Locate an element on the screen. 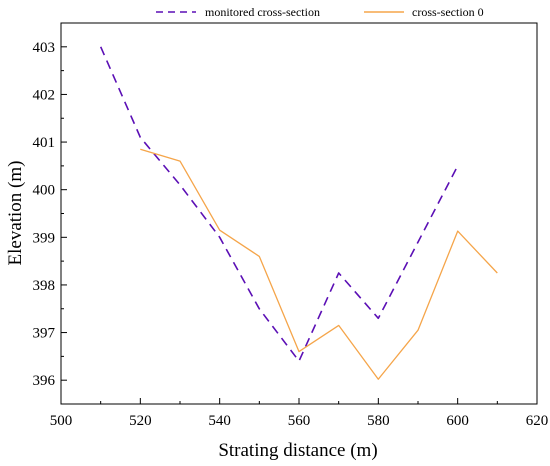 This screenshot has height=466, width=550. y-tick-label: 397 is located at coordinates (44, 334).